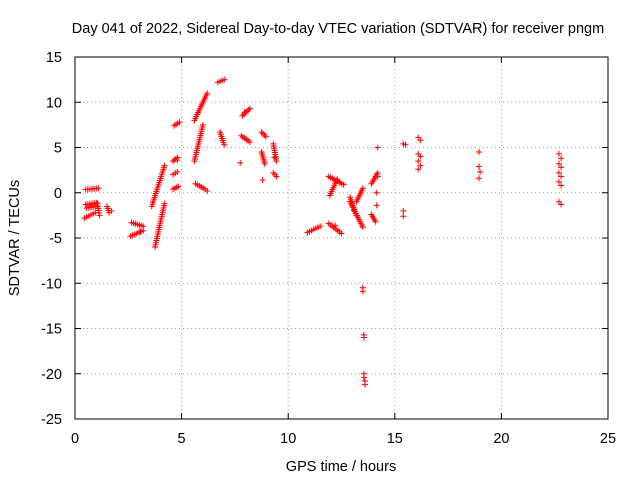 The height and width of the screenshot is (480, 640). Describe the element at coordinates (75, 439) in the screenshot. I see `x-tick-label: 0` at that location.